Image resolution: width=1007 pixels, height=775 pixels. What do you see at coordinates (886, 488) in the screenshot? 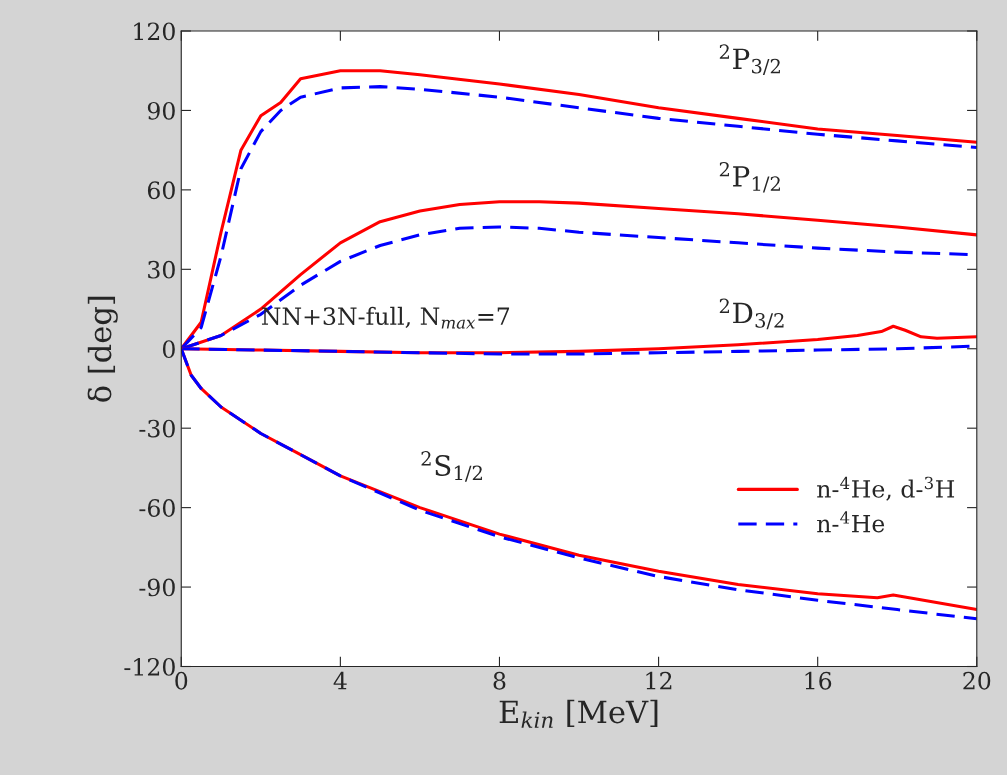
I see `legend-label: n-$^{4}$He, d-$^{3}$H` at bounding box center [886, 488].